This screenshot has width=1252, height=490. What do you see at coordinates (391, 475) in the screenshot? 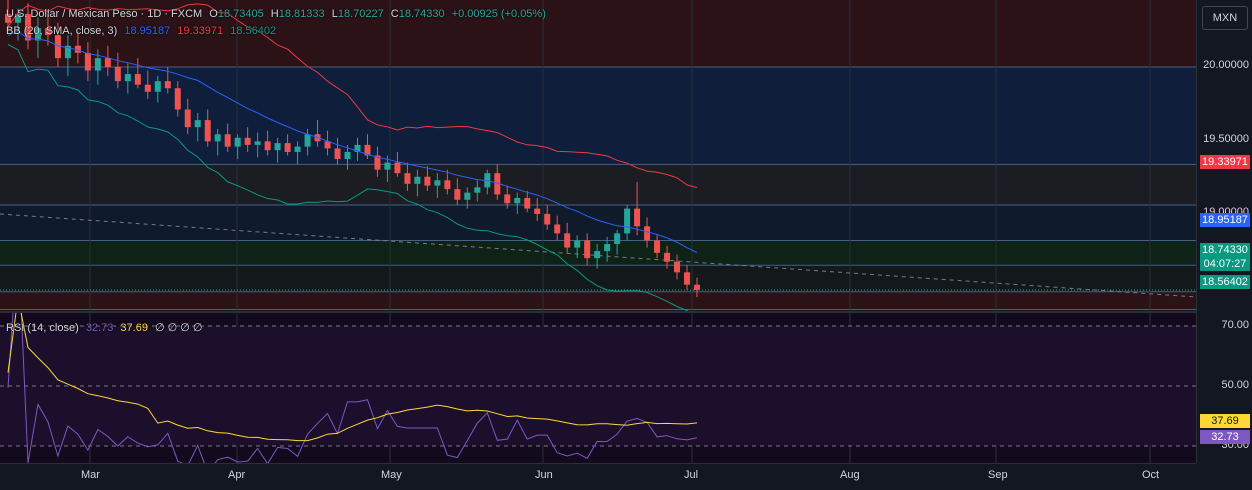
I see `time-label: May` at bounding box center [391, 475].